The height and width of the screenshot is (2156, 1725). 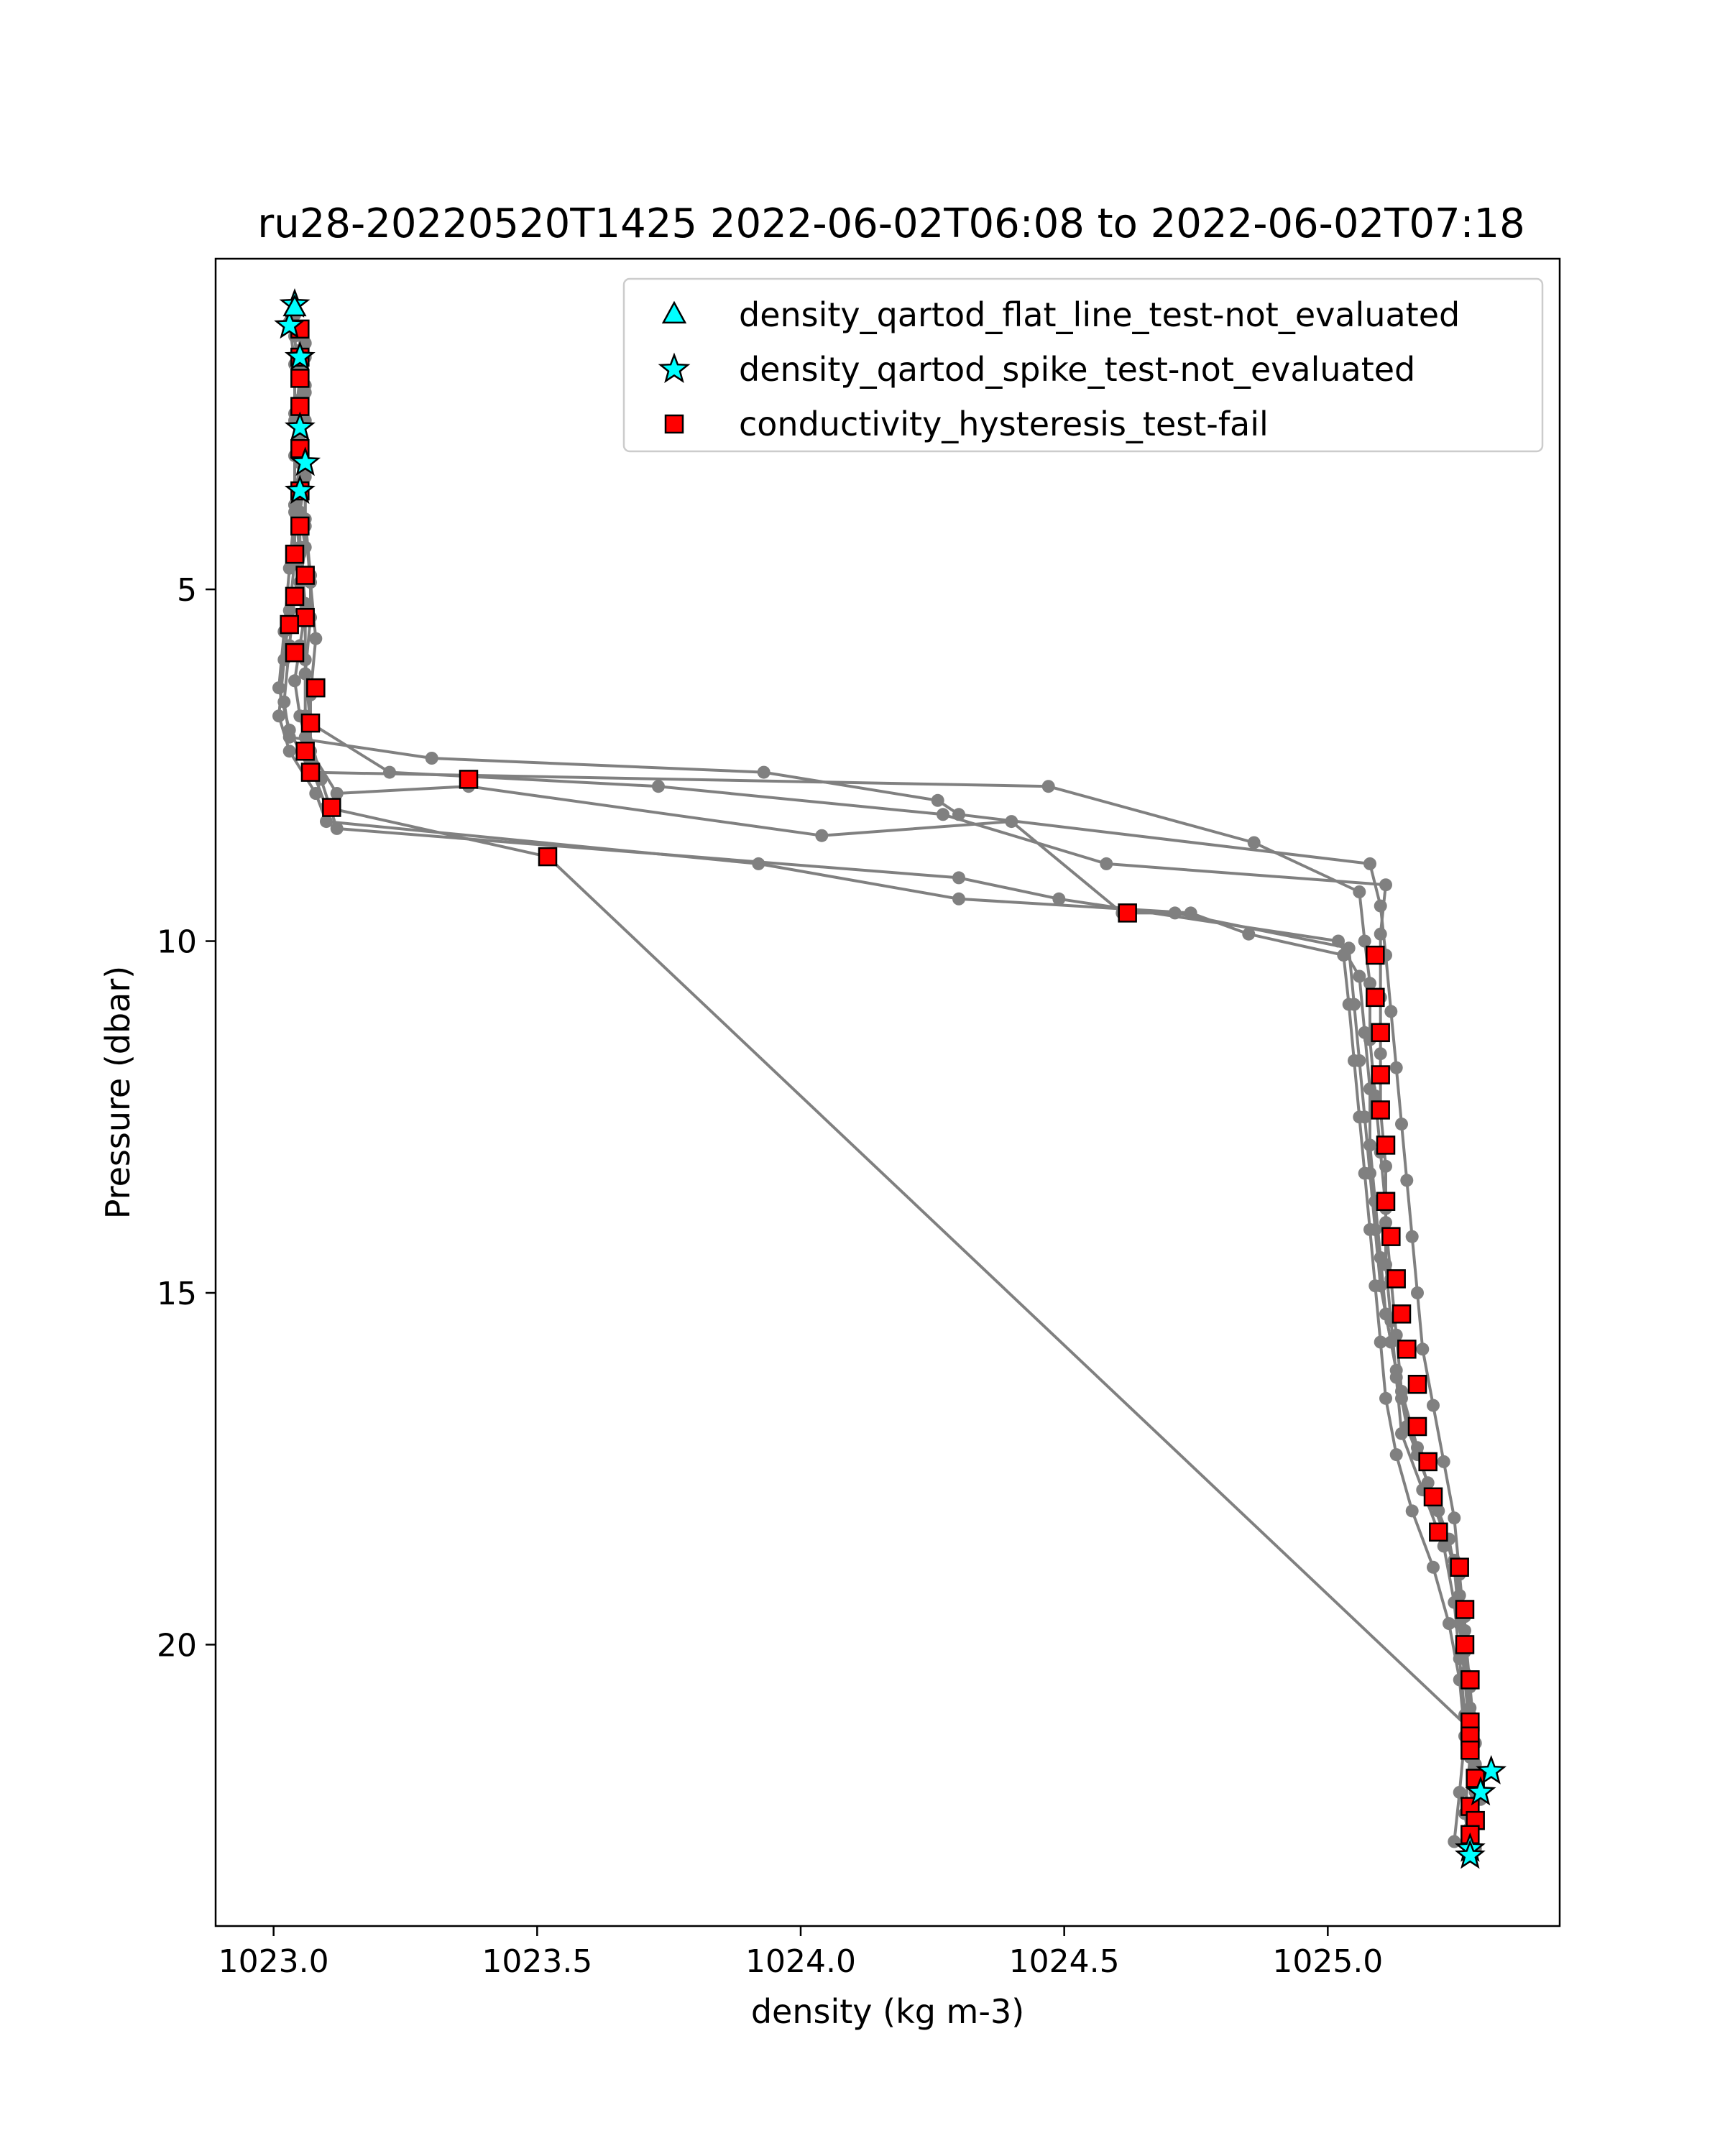 What do you see at coordinates (537, 1961) in the screenshot?
I see `x-tick-label: 1023.5` at bounding box center [537, 1961].